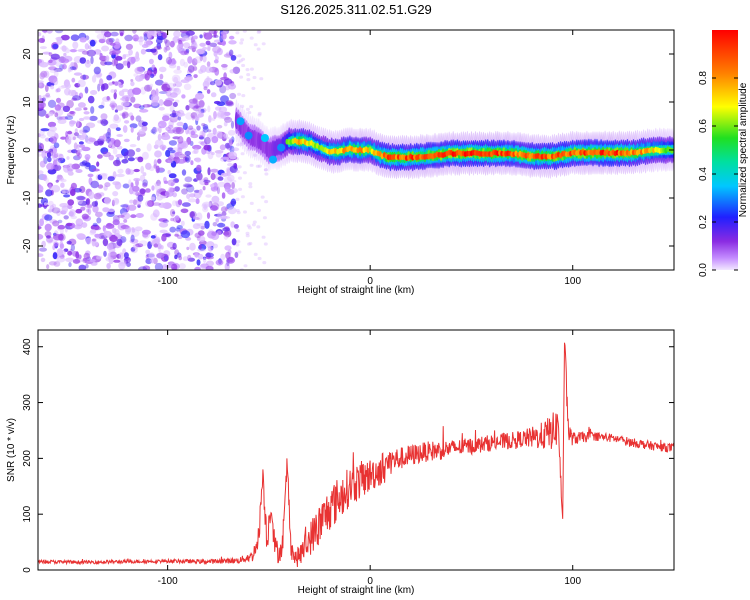 The width and height of the screenshot is (750, 600). Describe the element at coordinates (27, 150) in the screenshot. I see `spectrogram-y-tick-label: 0` at that location.